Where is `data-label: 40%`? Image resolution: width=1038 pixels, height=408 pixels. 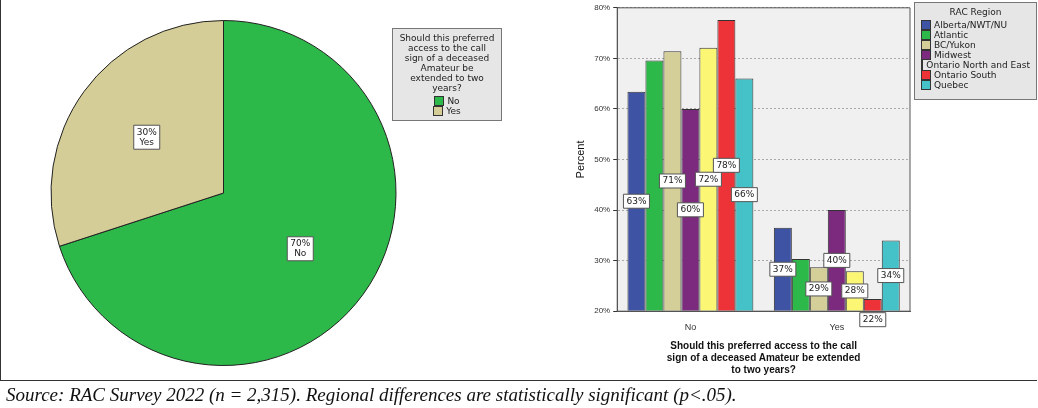 data-label: 40% is located at coordinates (837, 259).